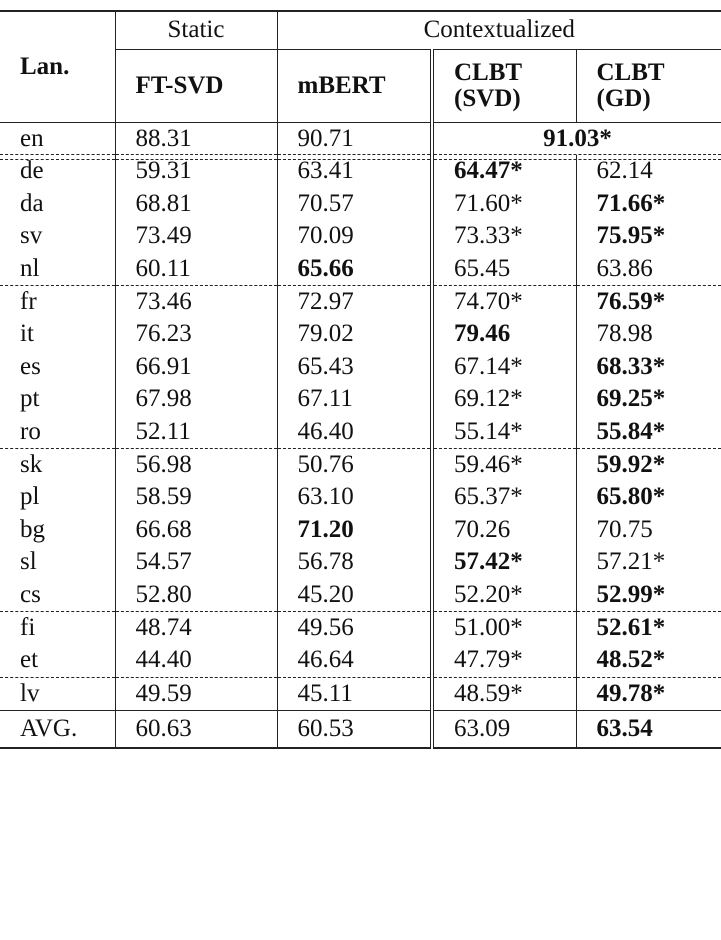  What do you see at coordinates (503, 595) in the screenshot?
I see `clbt-svd-cell: 52.20*` at bounding box center [503, 595].